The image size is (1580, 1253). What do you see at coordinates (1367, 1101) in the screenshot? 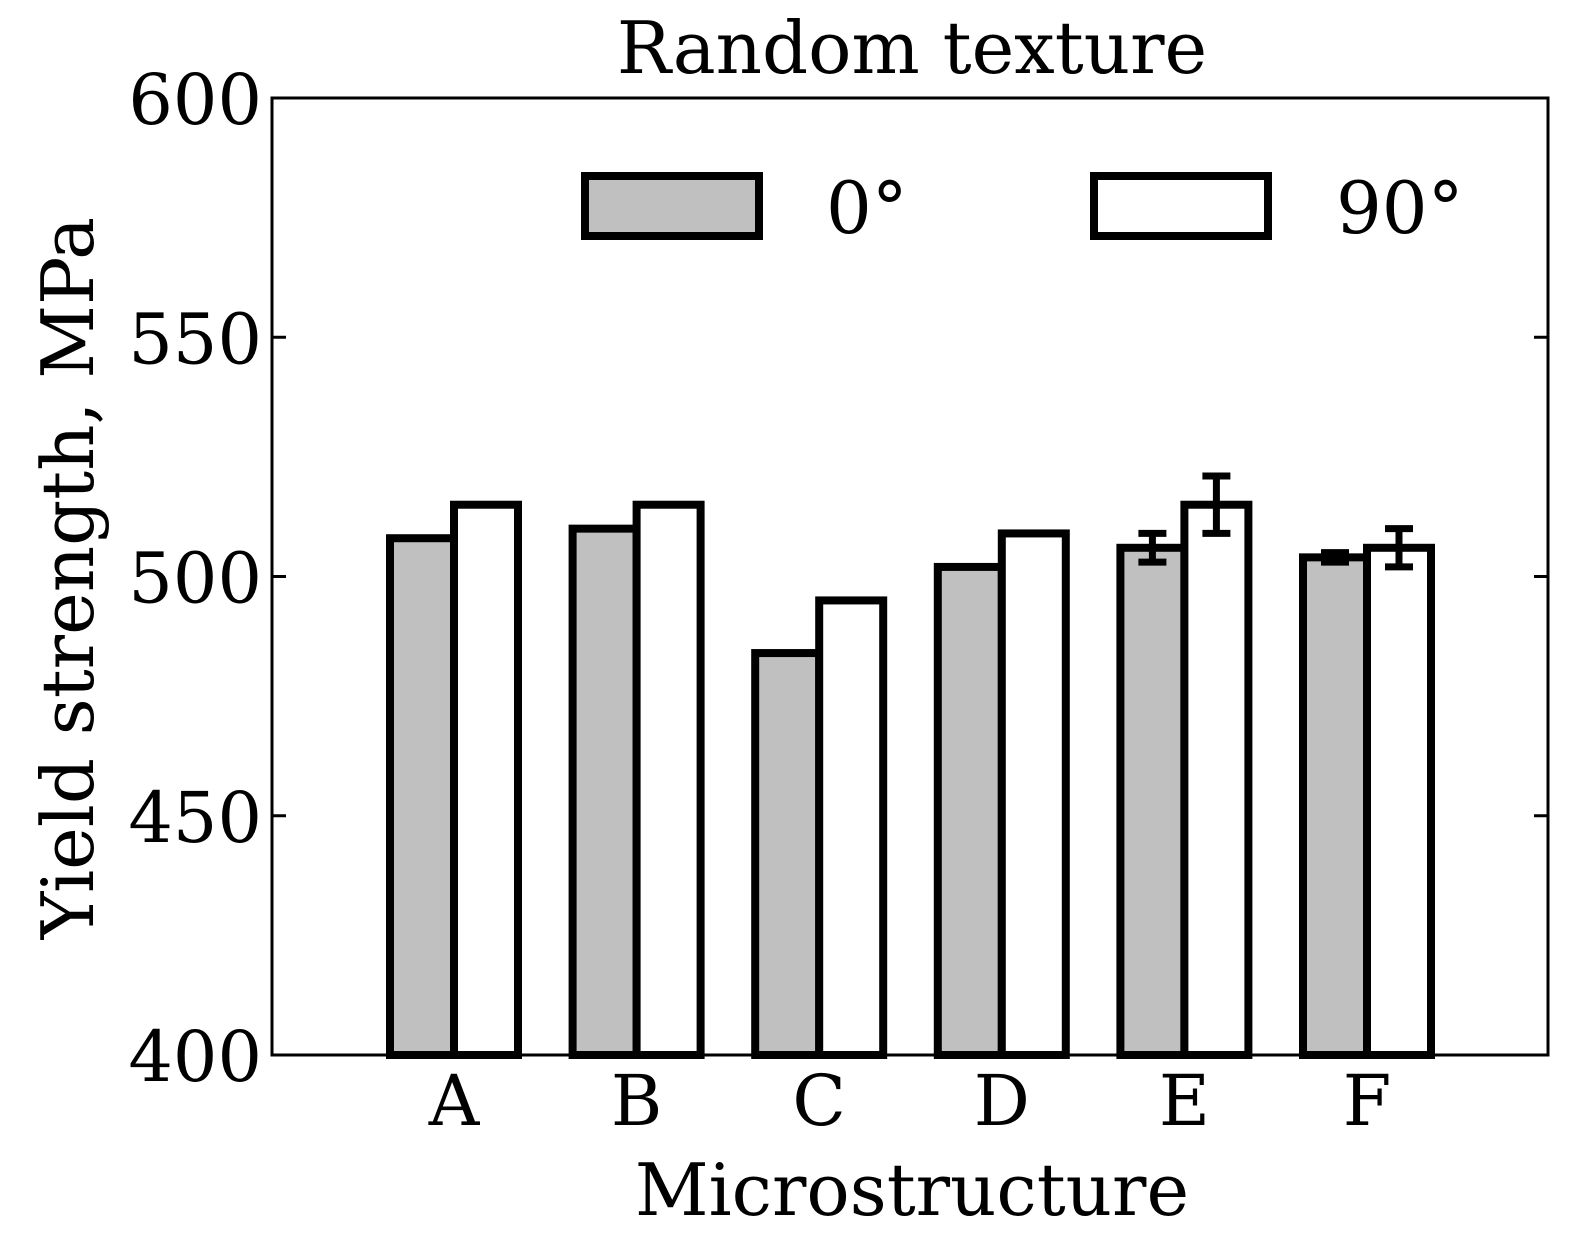
I see `x-tick-label-F: F` at bounding box center [1367, 1101].